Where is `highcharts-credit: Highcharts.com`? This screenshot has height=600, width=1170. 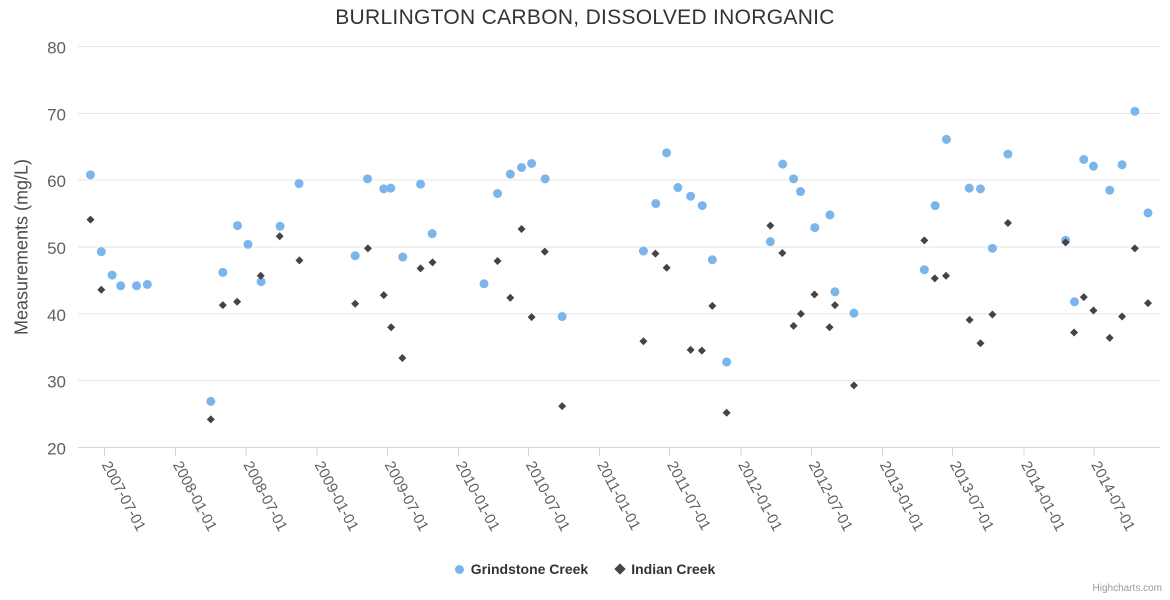
highcharts-credit: Highcharts.com is located at coordinates (1127, 588).